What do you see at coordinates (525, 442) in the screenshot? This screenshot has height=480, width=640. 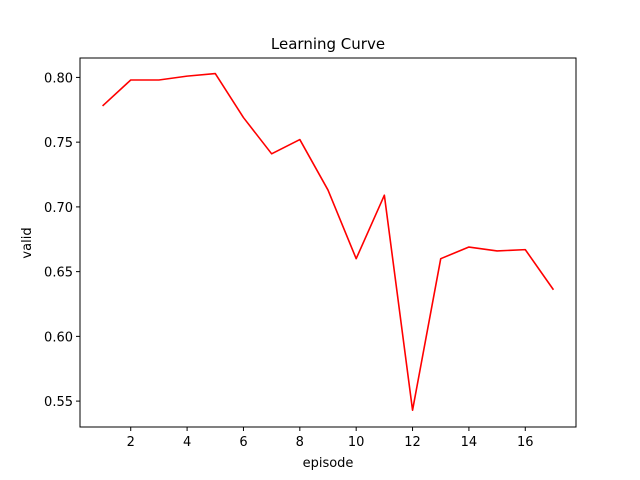 I see `x-tick-label: 16` at bounding box center [525, 442].